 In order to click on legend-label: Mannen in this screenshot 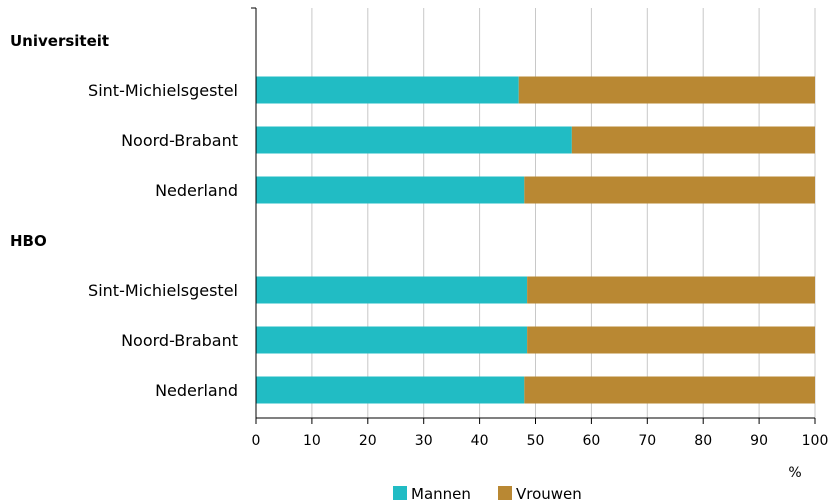, I will do `click(441, 494)`.